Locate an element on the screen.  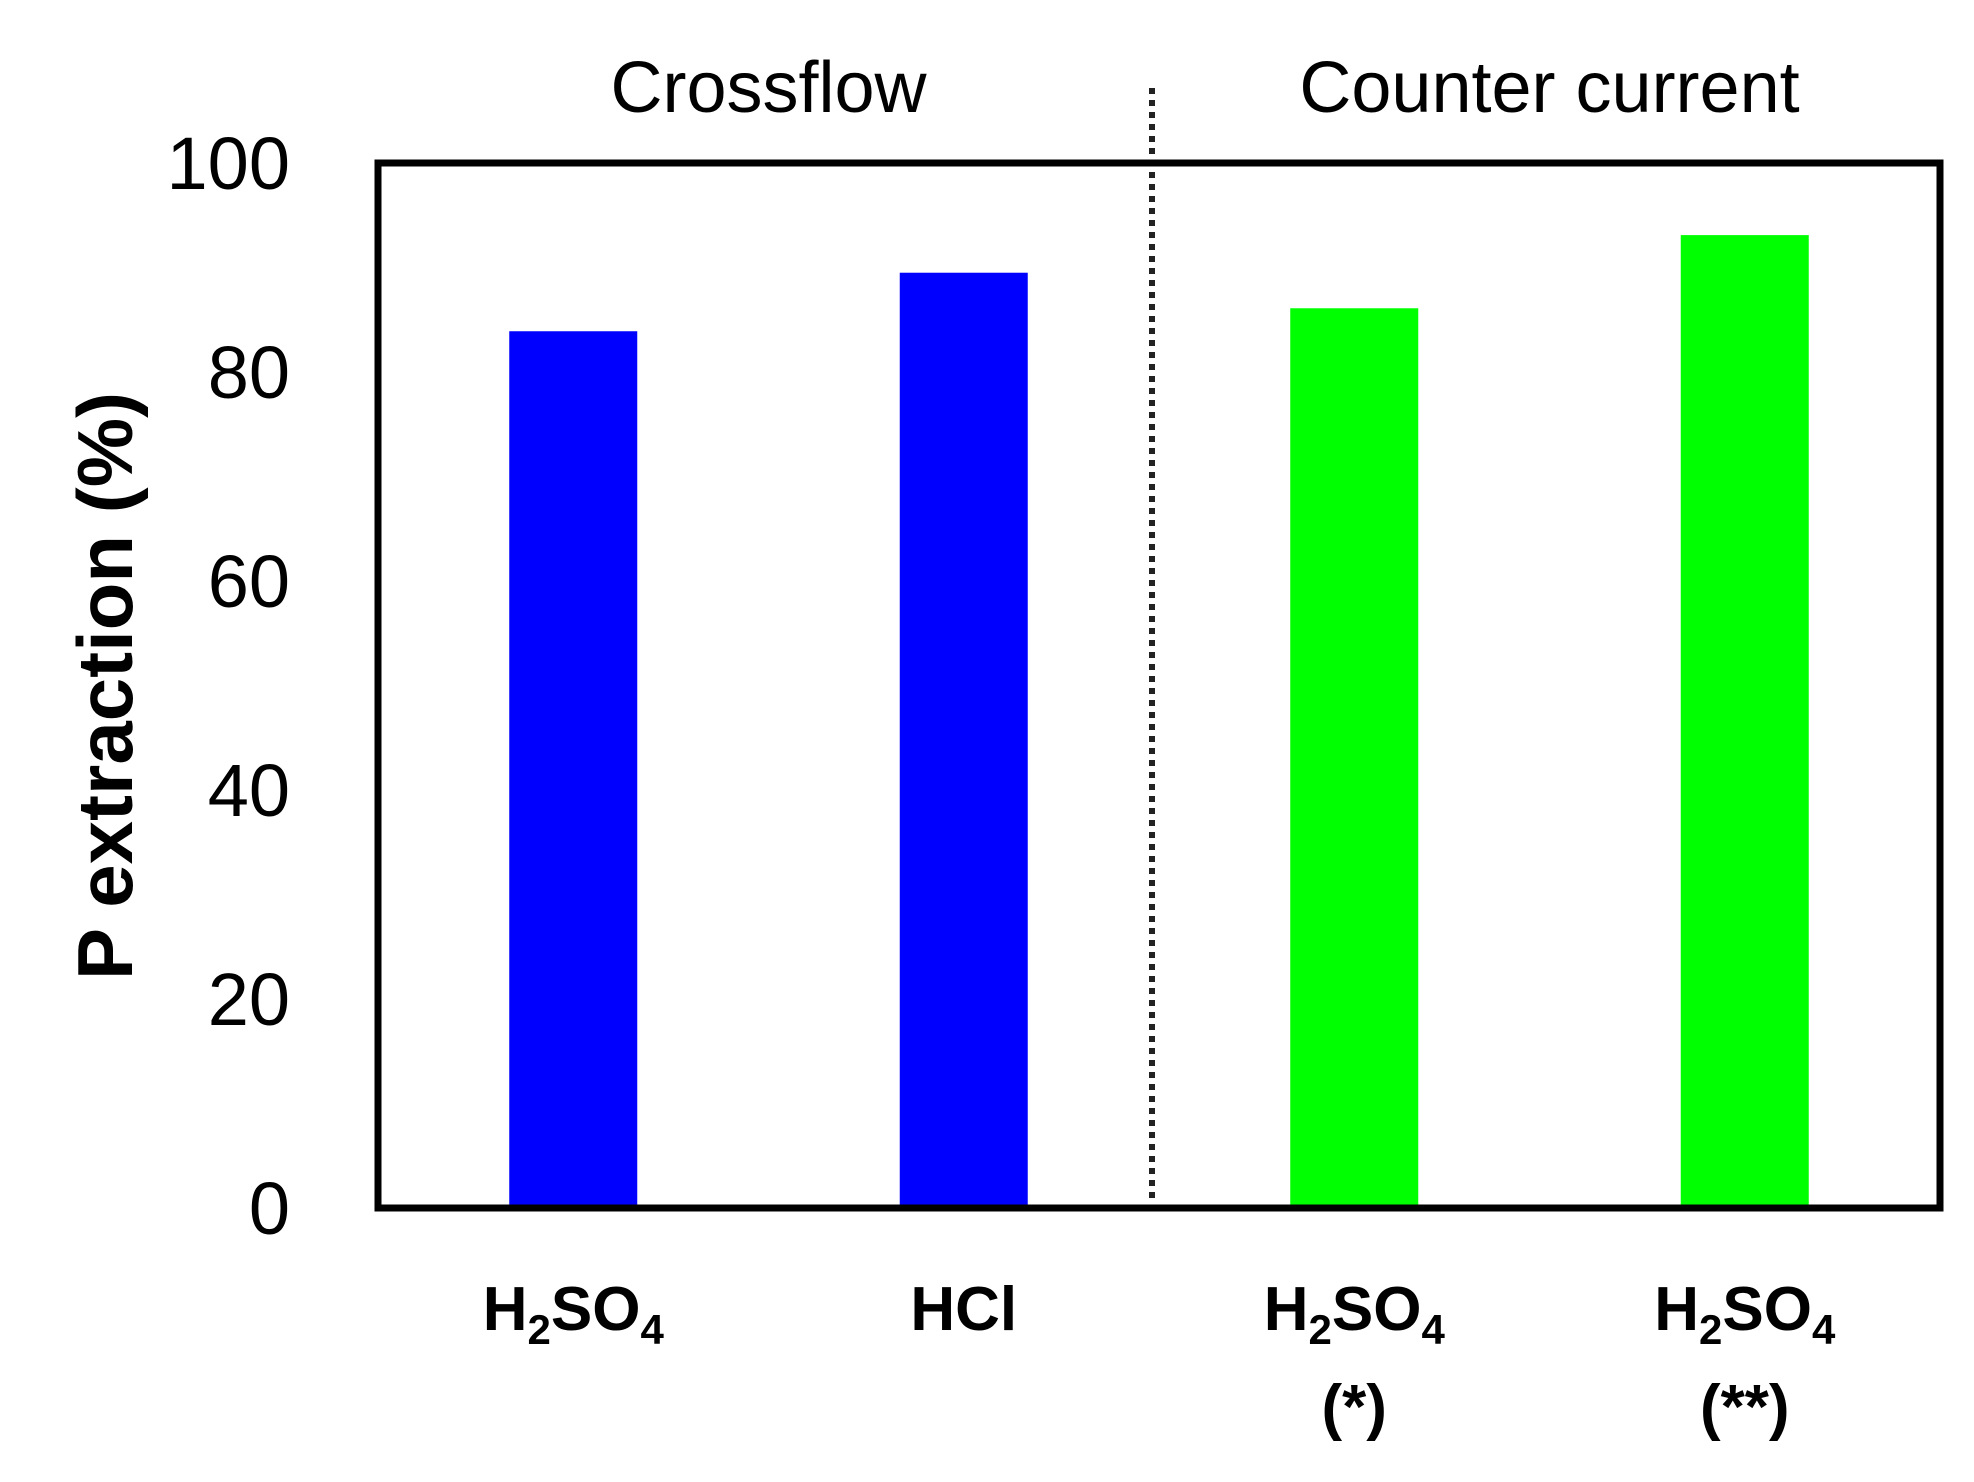
group-label-1: Counter current is located at coordinates (1549, 88).